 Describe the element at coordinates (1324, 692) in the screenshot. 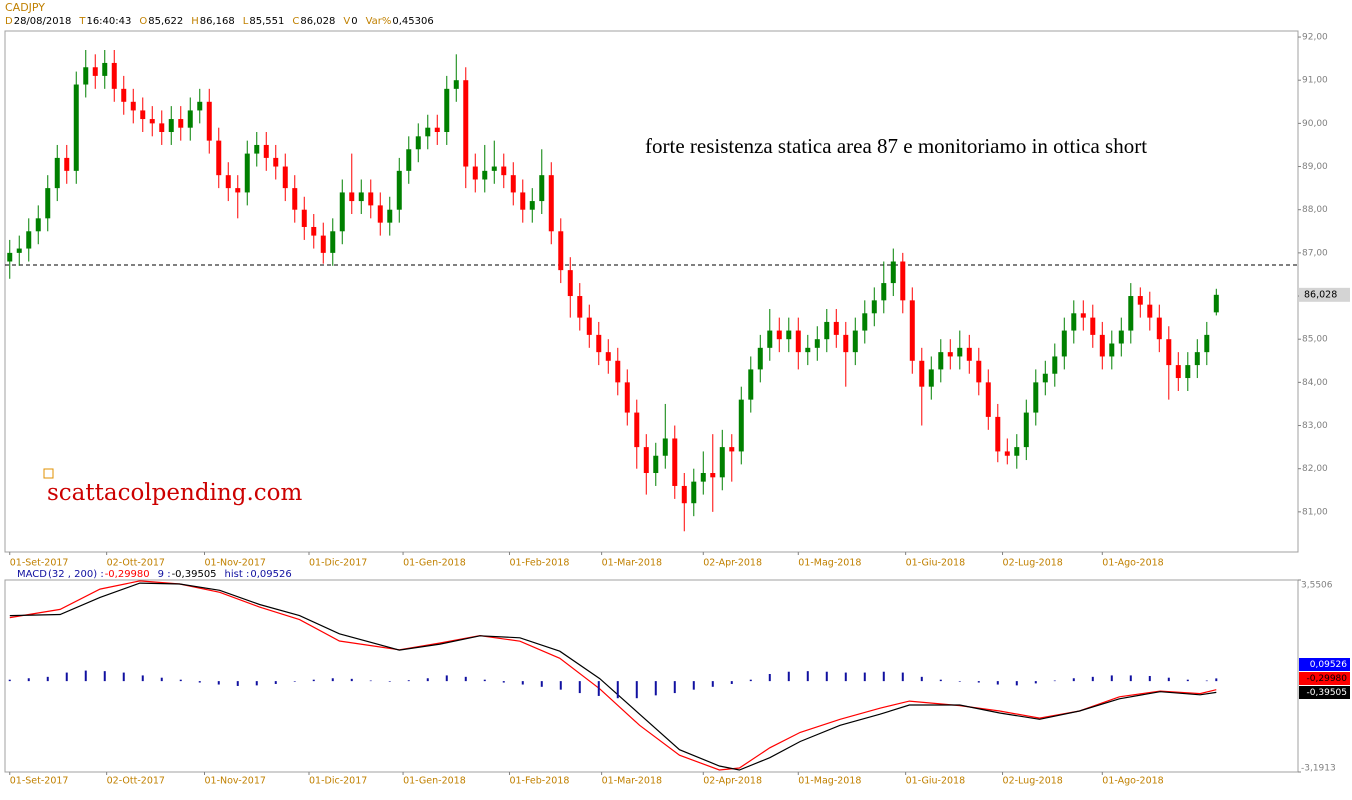

I see `value-tag` at that location.